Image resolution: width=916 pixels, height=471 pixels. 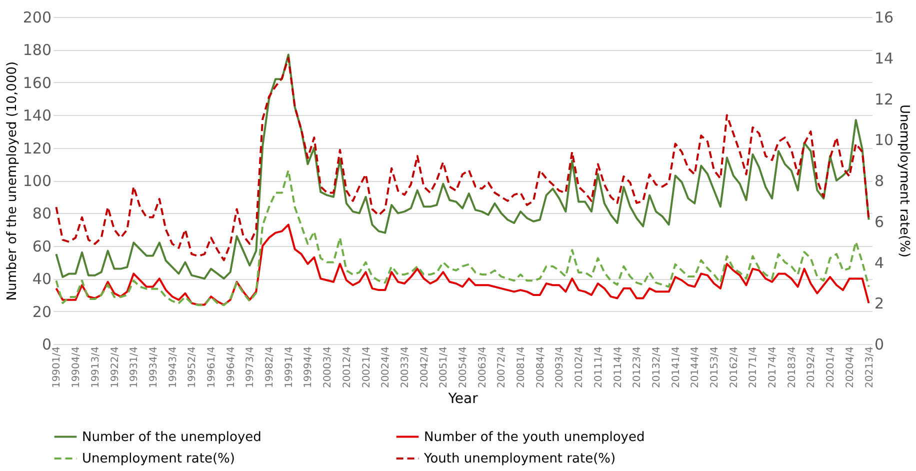 What do you see at coordinates (519, 459) in the screenshot?
I see `legend-label: Youth unemployment rate(%)` at bounding box center [519, 459].